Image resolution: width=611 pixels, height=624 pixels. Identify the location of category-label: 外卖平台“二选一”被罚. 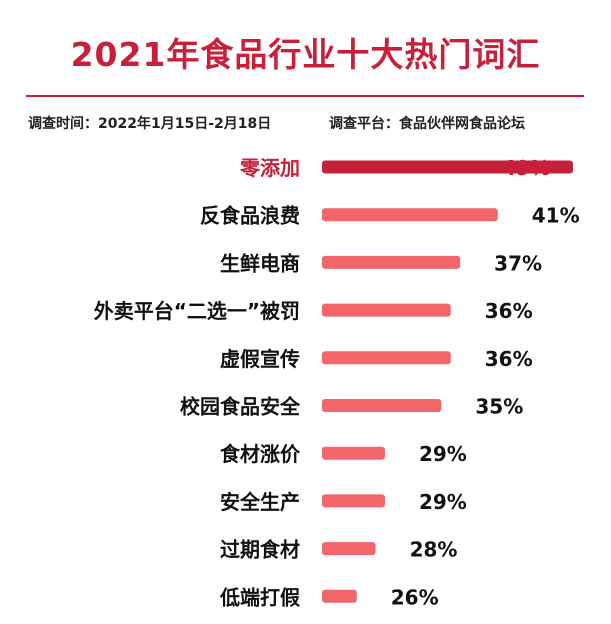
(197, 311).